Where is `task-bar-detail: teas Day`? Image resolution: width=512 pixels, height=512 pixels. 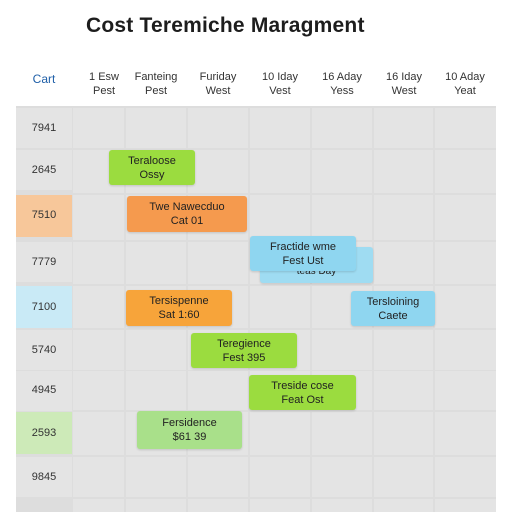
task-bar-detail: teas Day is located at coordinates (316, 271).